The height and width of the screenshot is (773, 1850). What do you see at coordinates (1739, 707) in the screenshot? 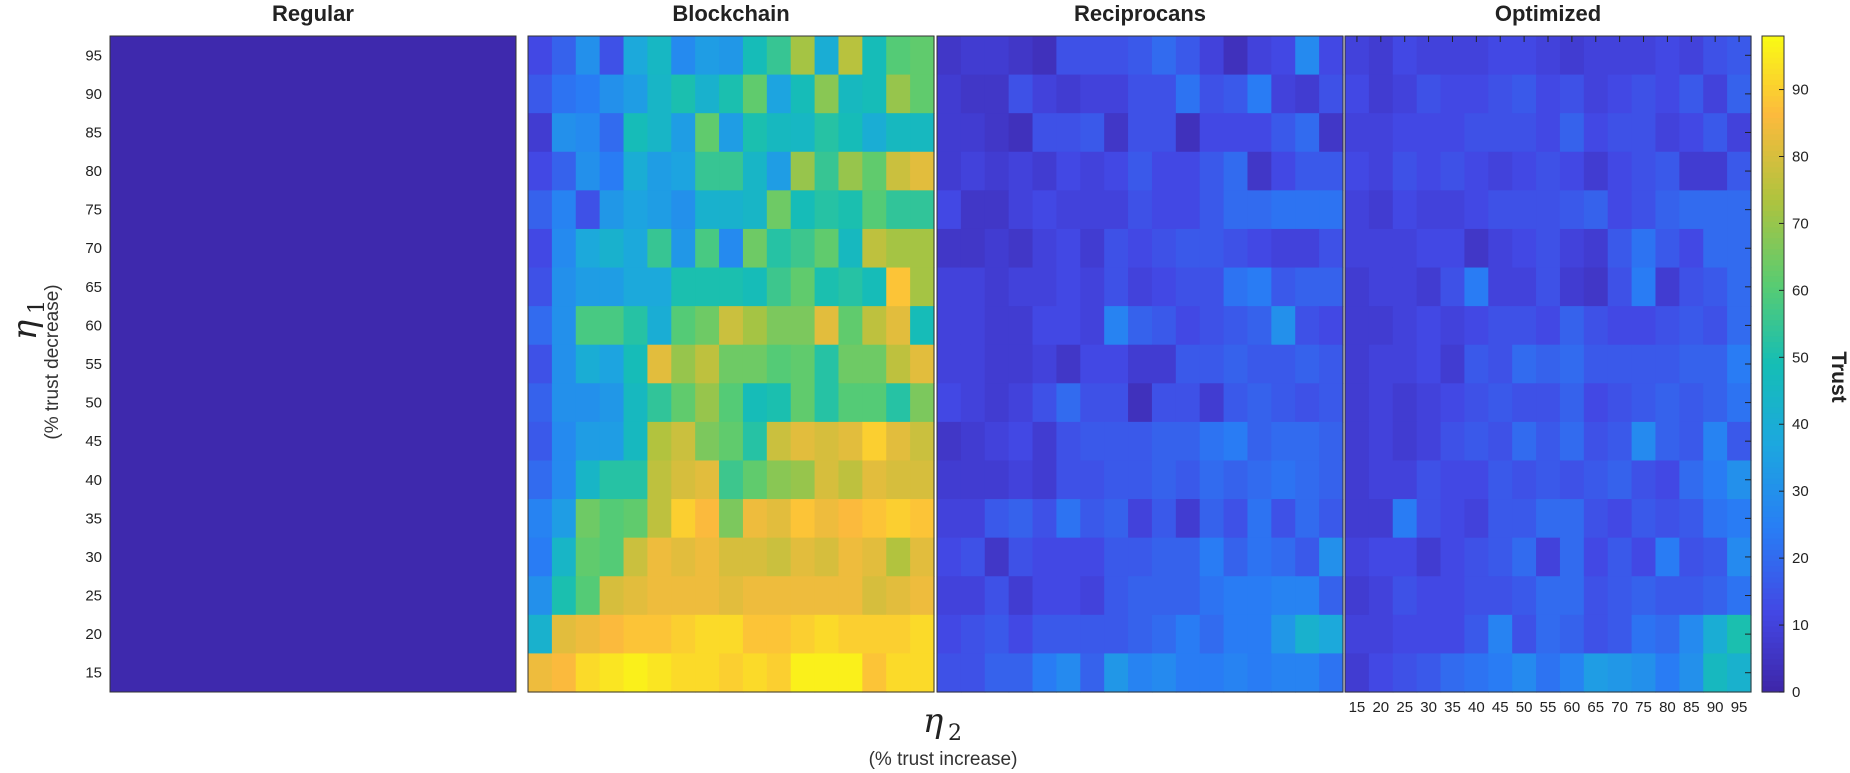
I see `x-tick-label: 95` at bounding box center [1739, 707].